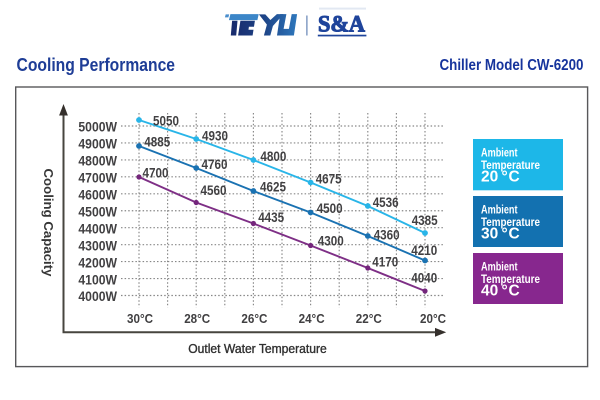  I want to click on svg-text: Chiller Model CW-6200, so click(512, 65).